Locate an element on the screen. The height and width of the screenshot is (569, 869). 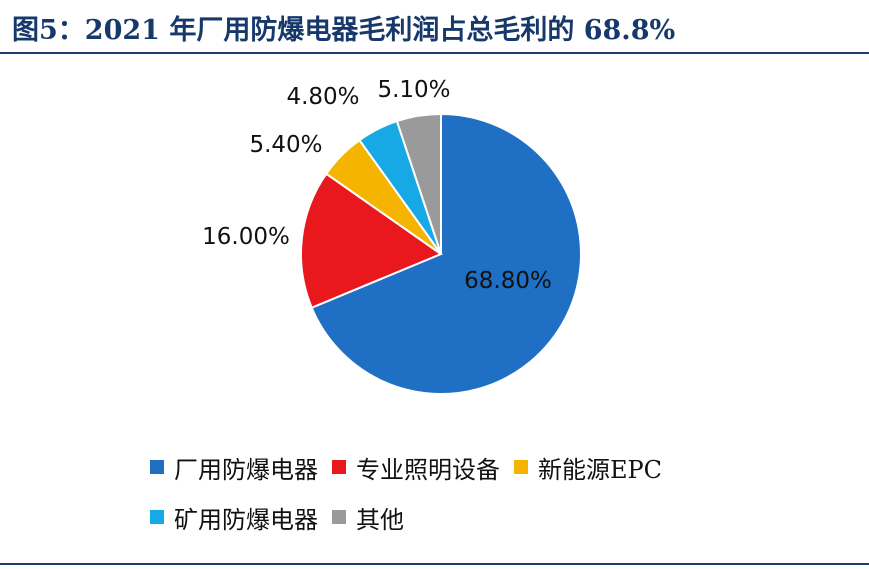
legend-item: 矿用防爆电器 is located at coordinates (234, 517).